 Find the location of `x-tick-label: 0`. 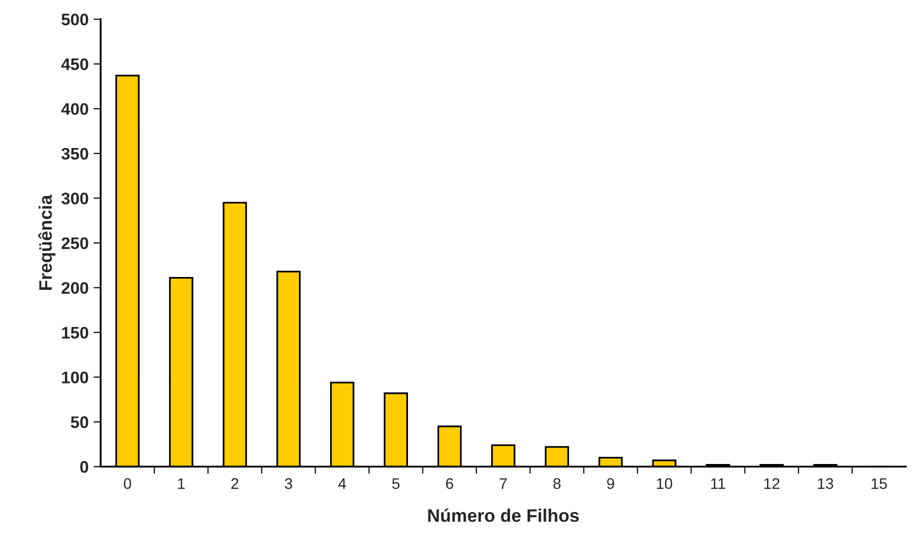

x-tick-label: 0 is located at coordinates (128, 483).